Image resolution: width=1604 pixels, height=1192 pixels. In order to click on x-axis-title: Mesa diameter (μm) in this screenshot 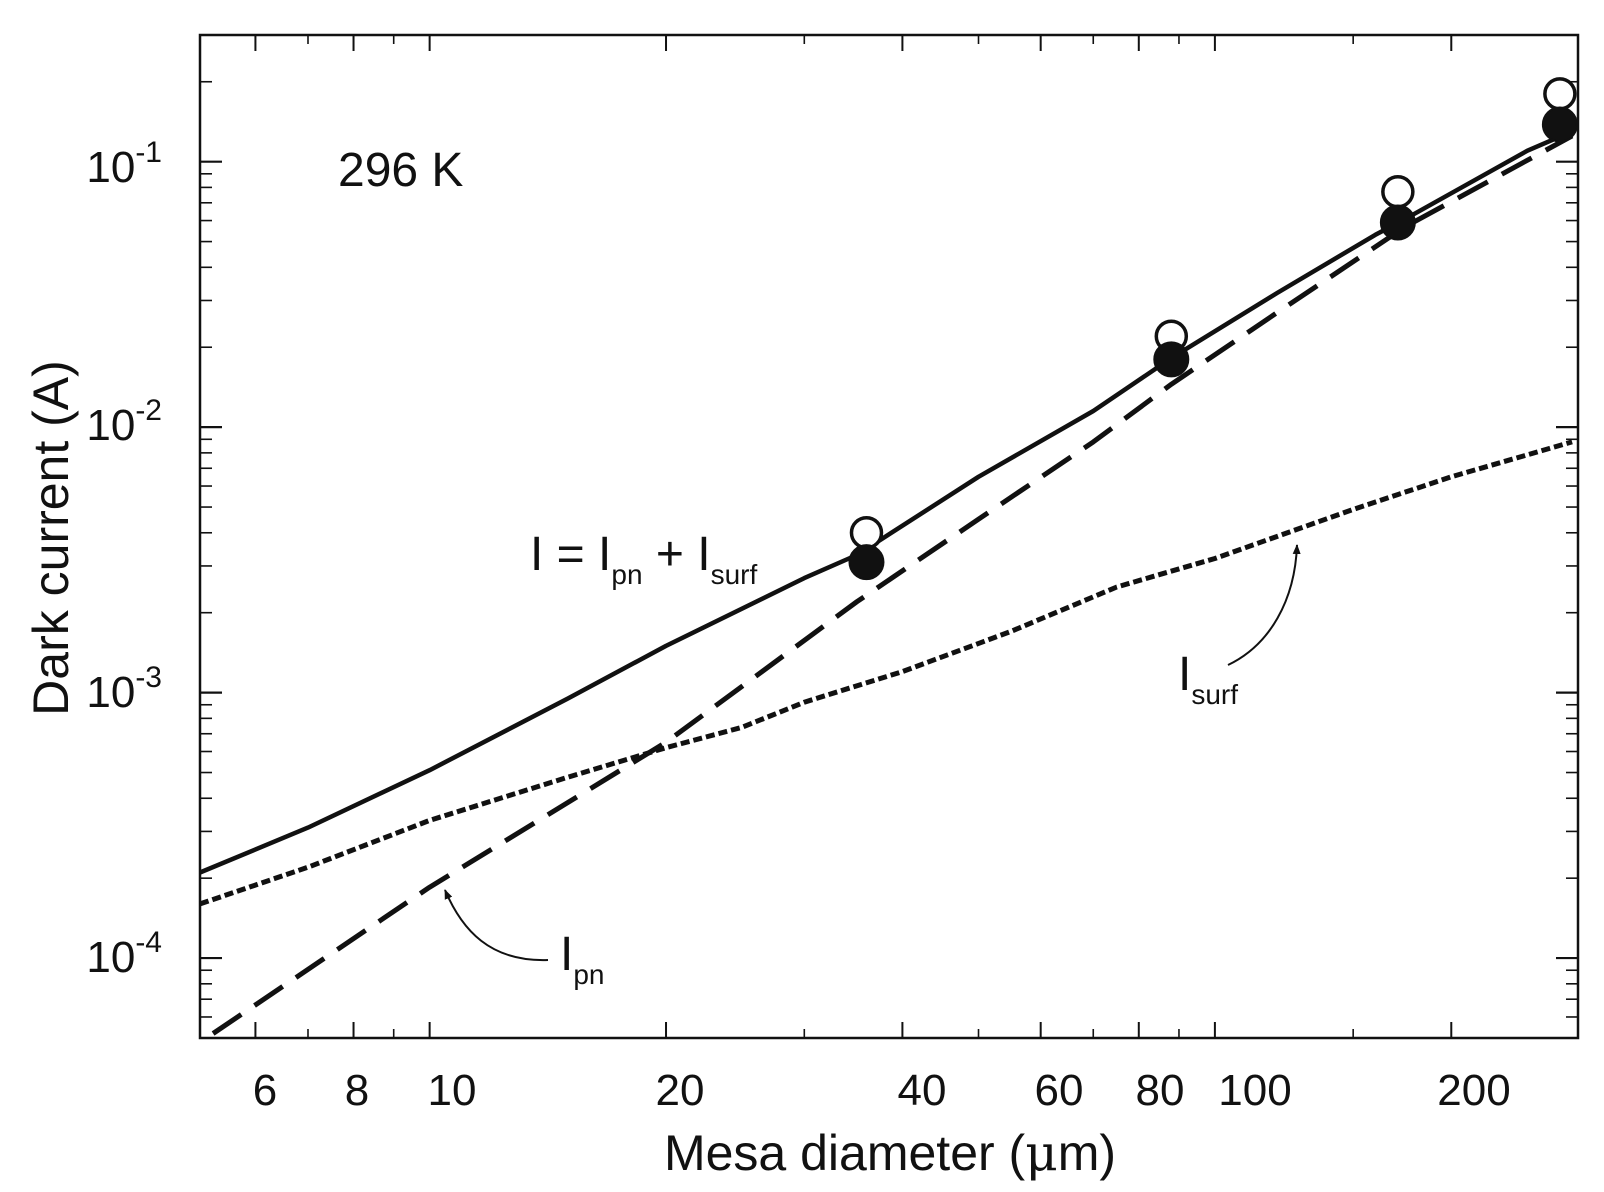, I will do `click(890, 1153)`.